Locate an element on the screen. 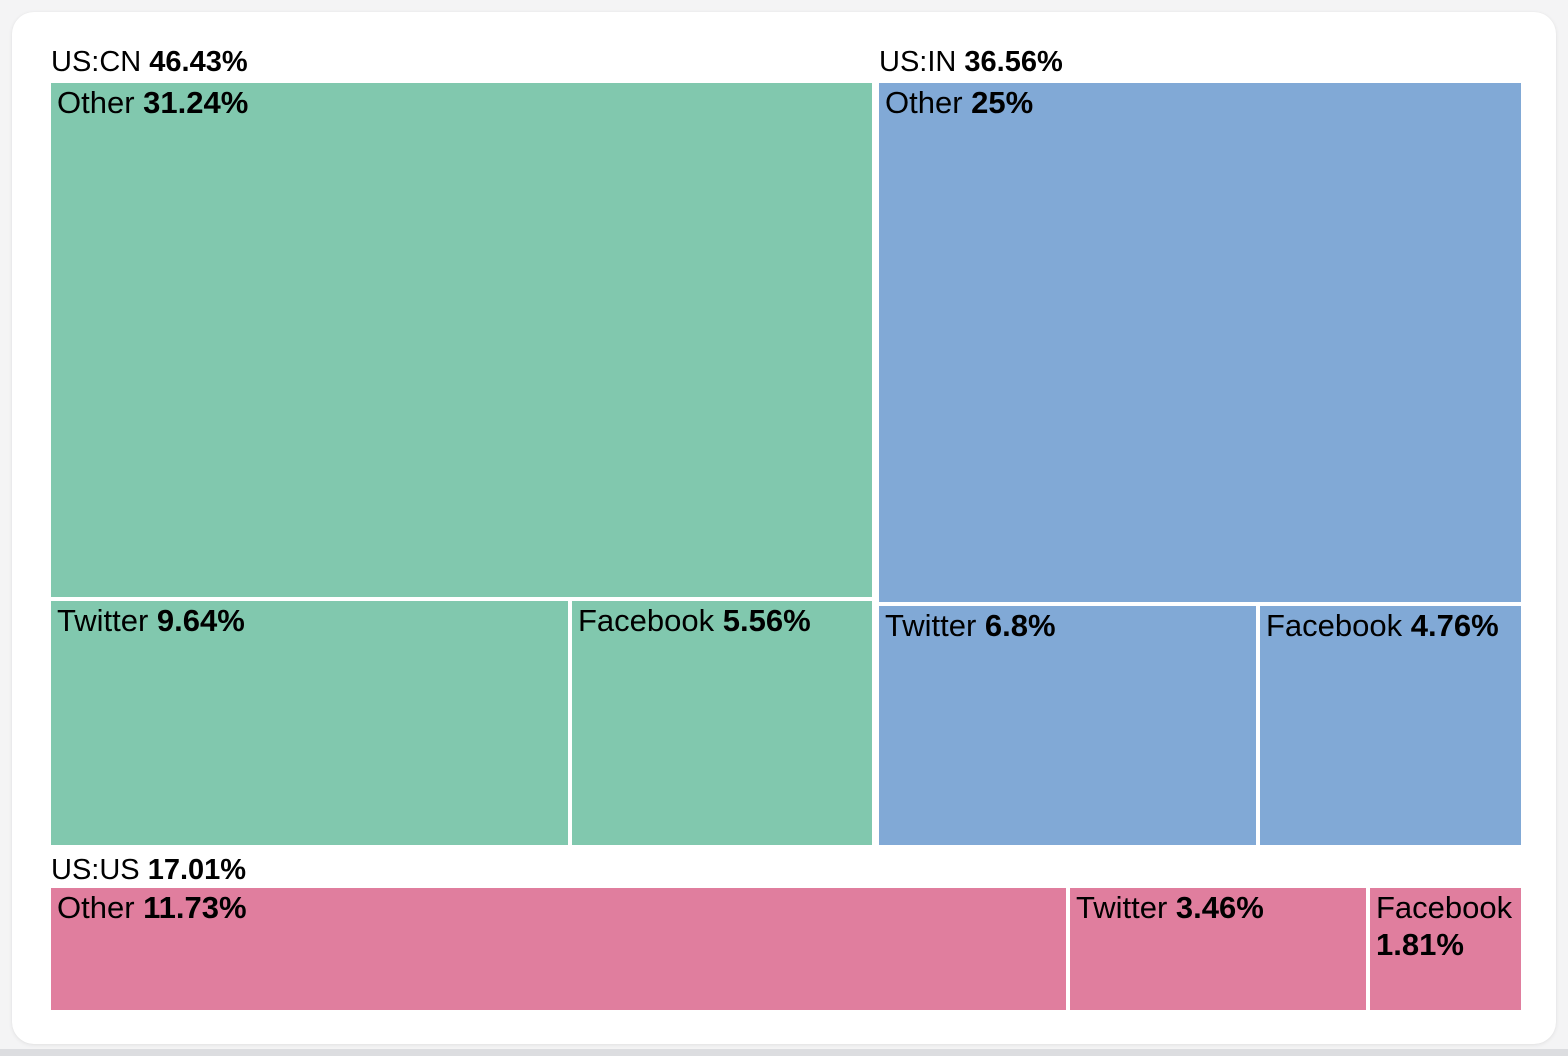  group-percent: 46.43% is located at coordinates (198, 62).